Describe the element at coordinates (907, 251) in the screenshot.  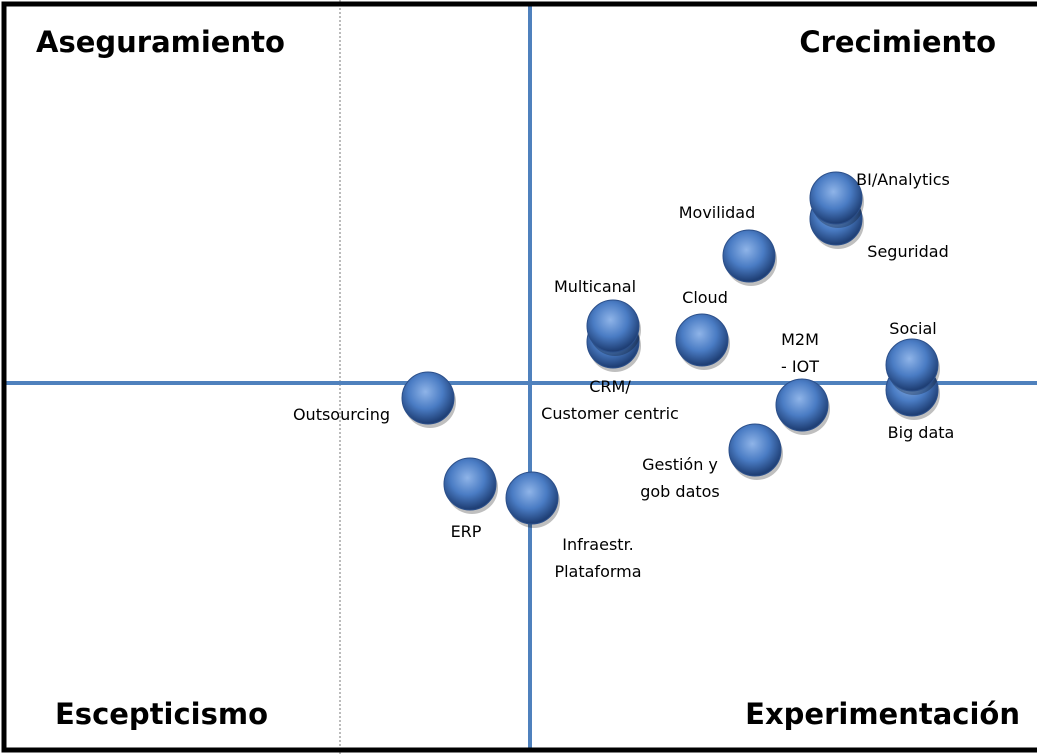
I see `node-label: Seguridad` at that location.